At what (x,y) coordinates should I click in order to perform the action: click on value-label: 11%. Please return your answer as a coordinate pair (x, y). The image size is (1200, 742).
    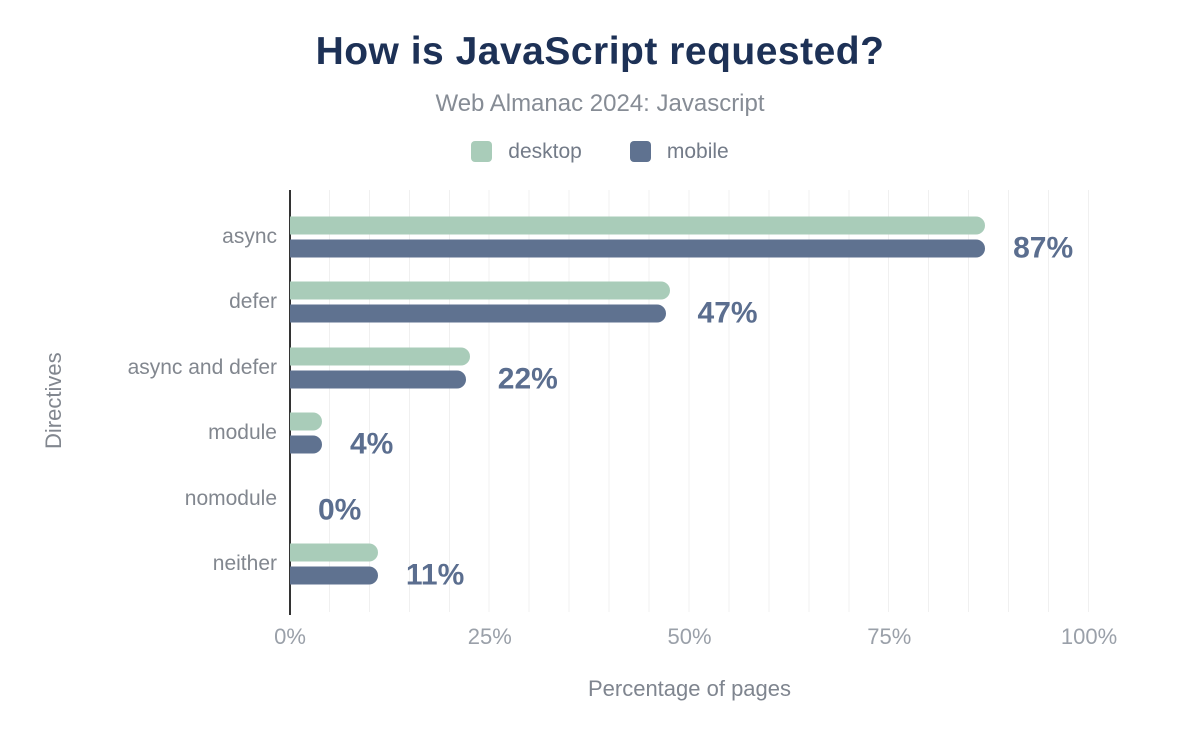
    Looking at the image, I should click on (435, 575).